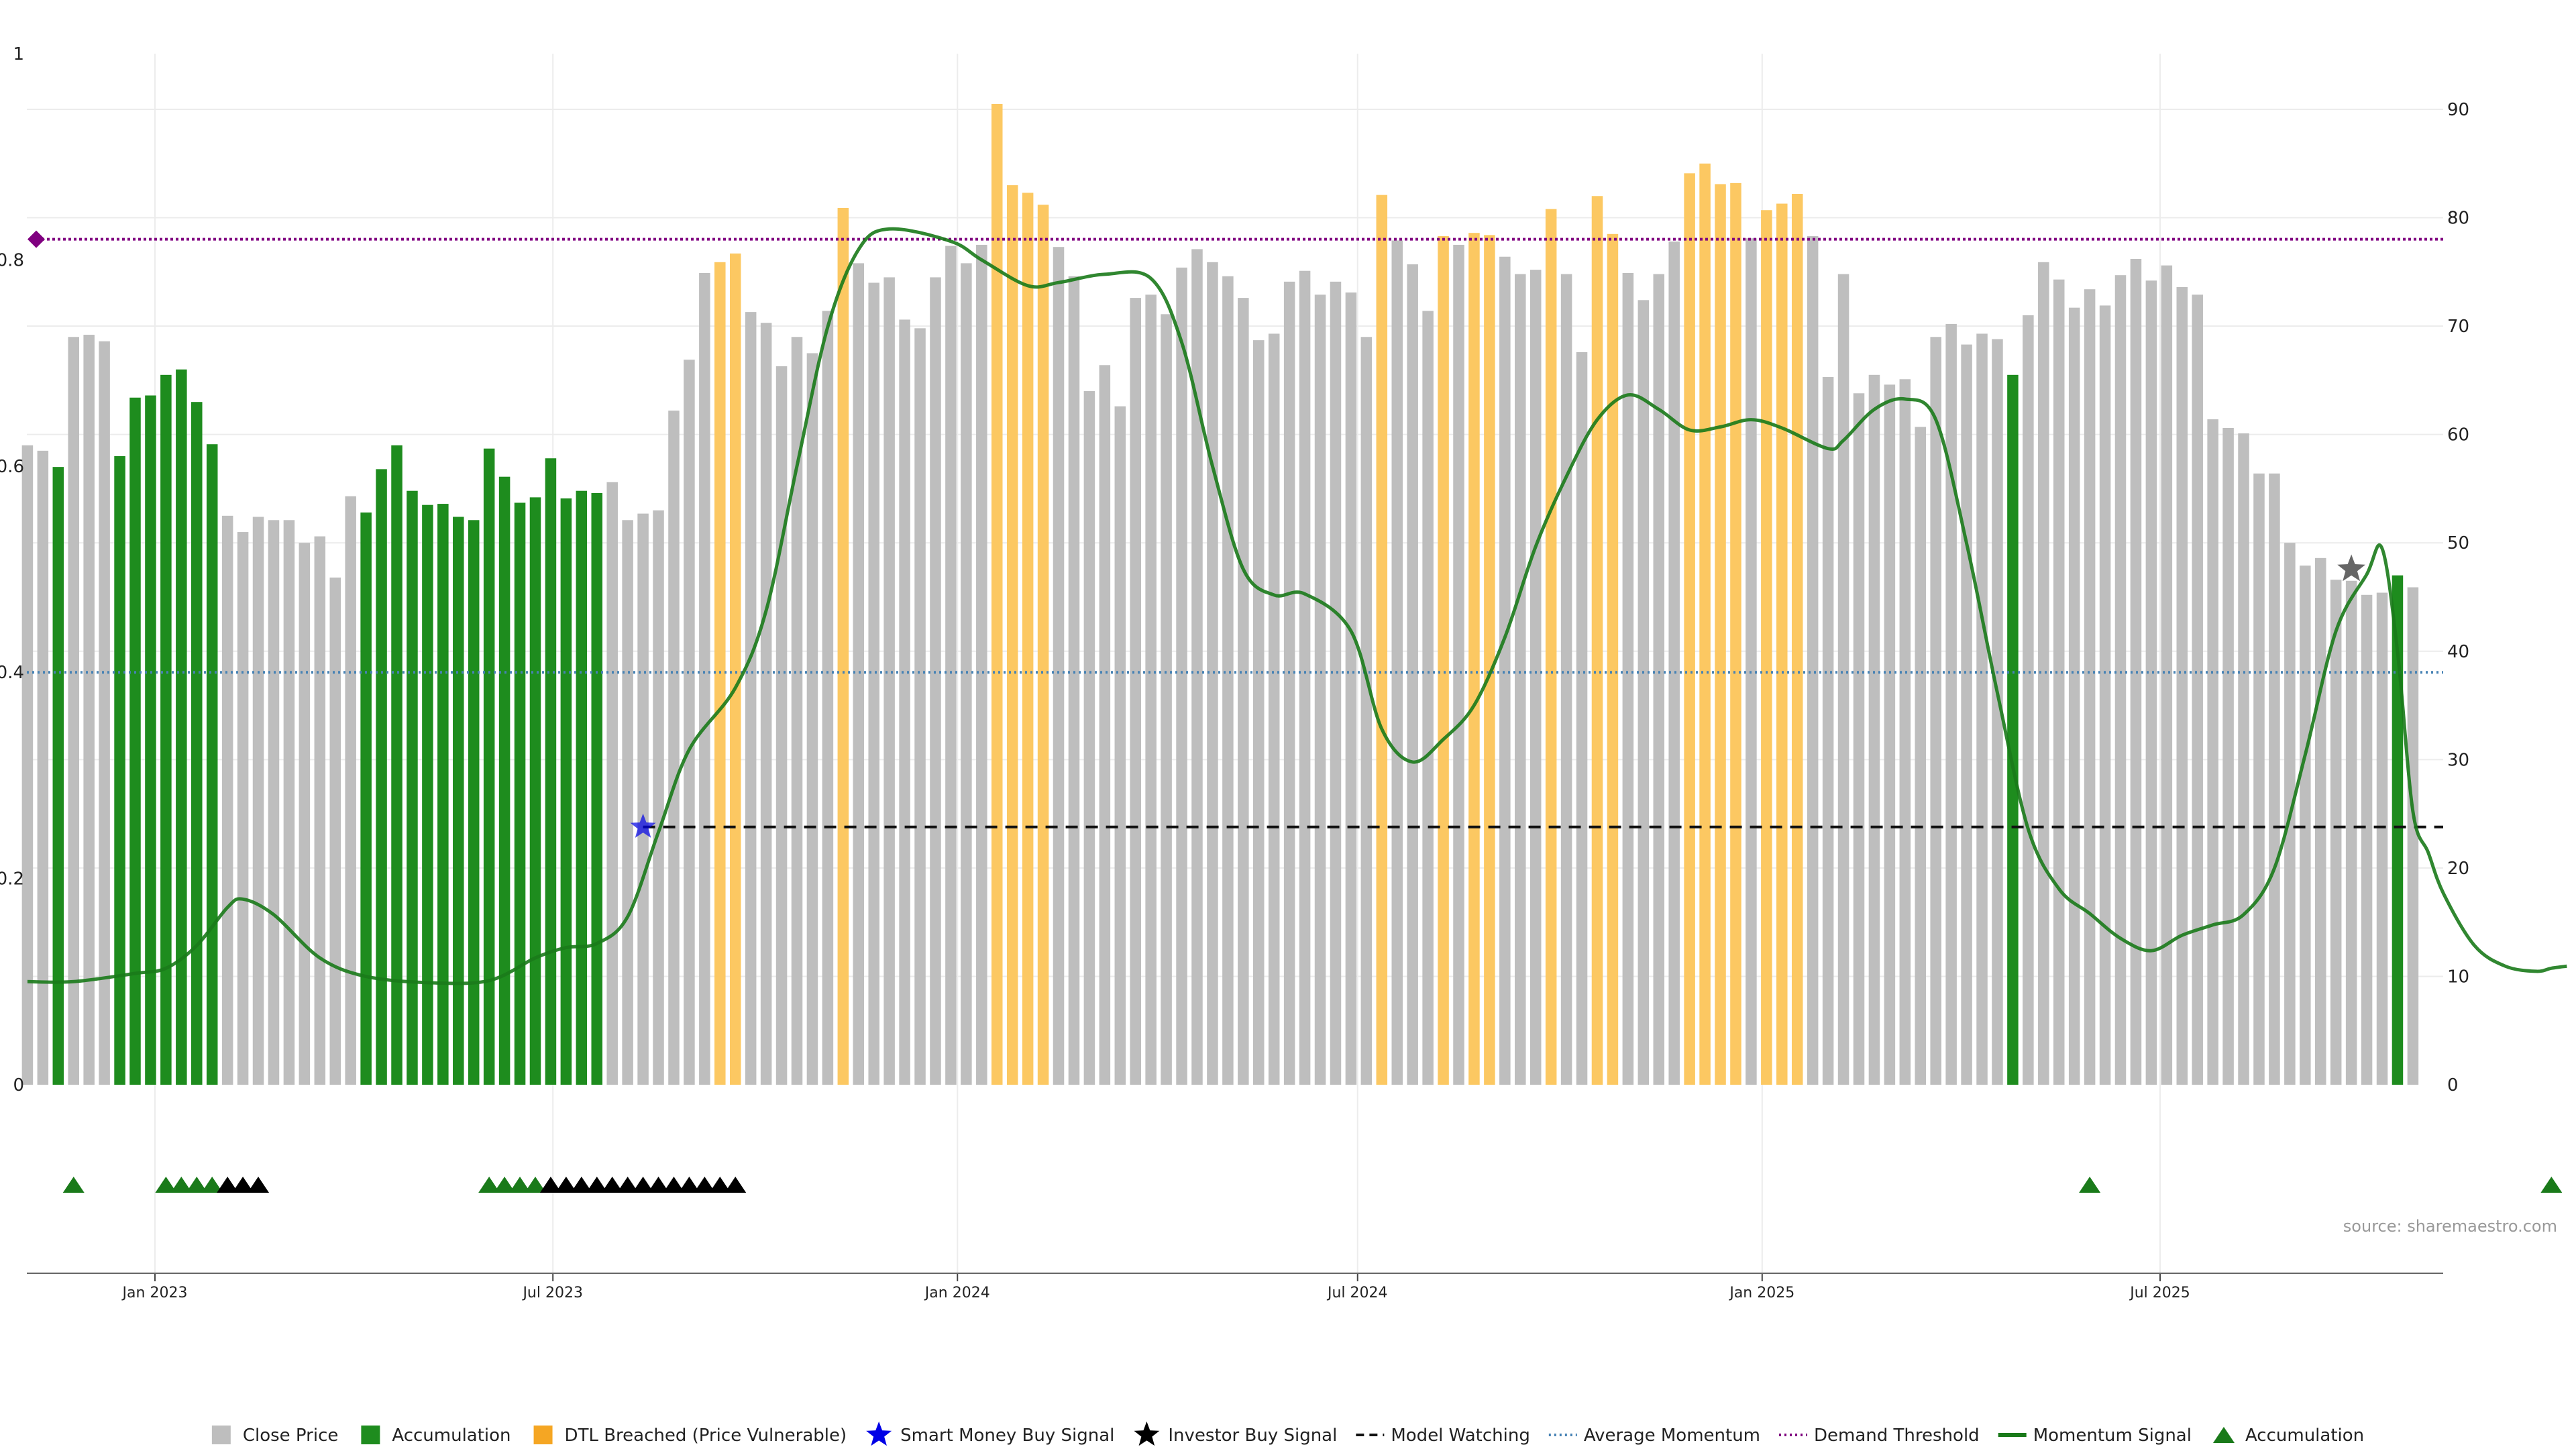  What do you see at coordinates (18, 1085) in the screenshot?
I see `left-axis-tick-label: 0` at bounding box center [18, 1085].